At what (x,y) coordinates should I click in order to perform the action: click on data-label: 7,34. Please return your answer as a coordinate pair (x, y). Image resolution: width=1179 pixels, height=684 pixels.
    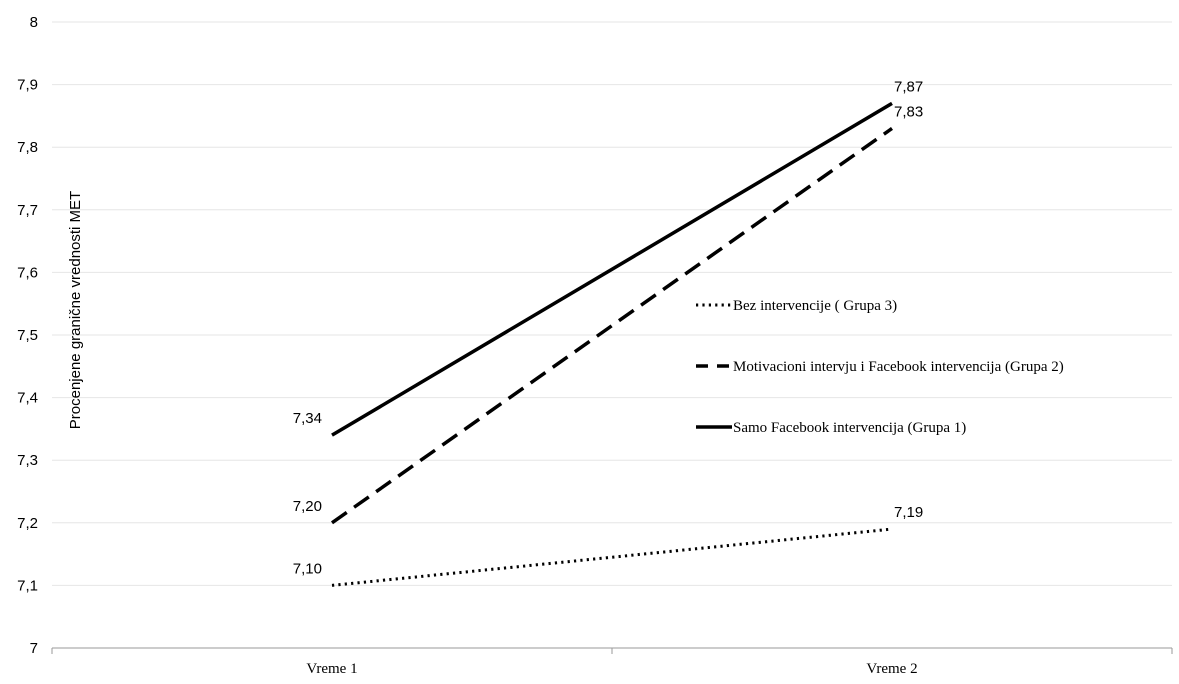
    Looking at the image, I should click on (307, 418).